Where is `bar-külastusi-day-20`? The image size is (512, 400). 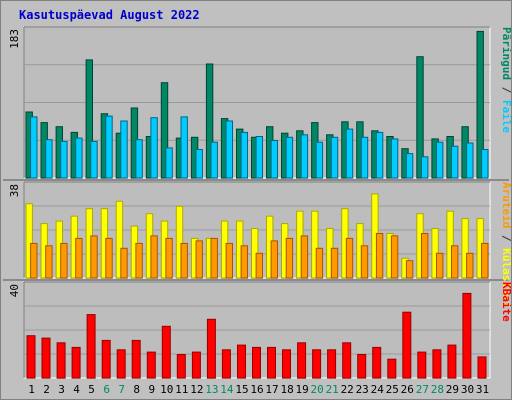
bar-külastusi-day-20 is located at coordinates (315, 244).